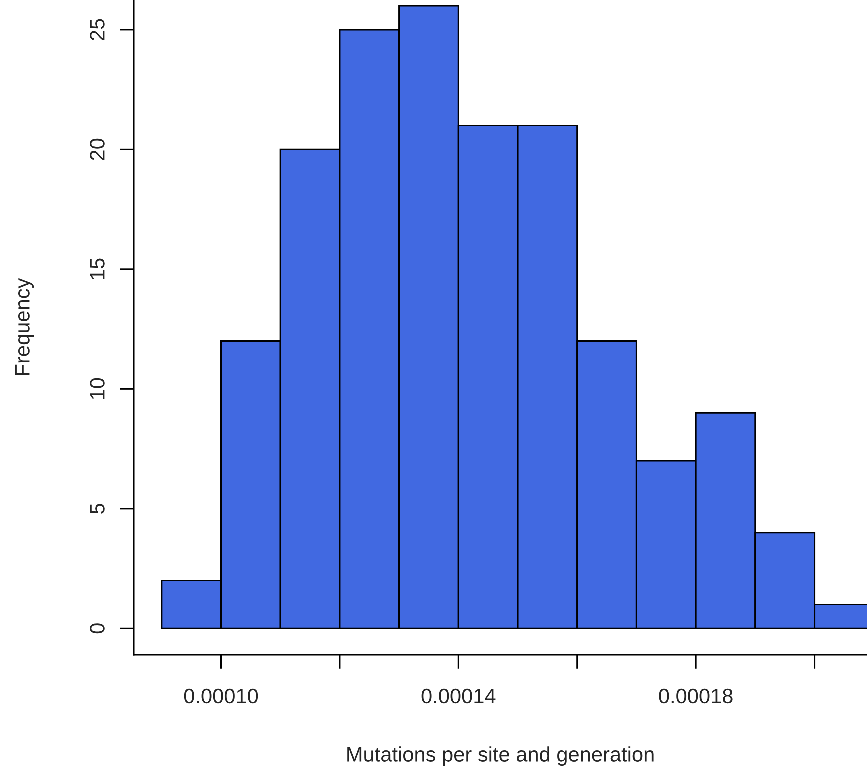 The image size is (867, 783). What do you see at coordinates (459, 696) in the screenshot?
I see `x-tick-label: 0.00014` at bounding box center [459, 696].